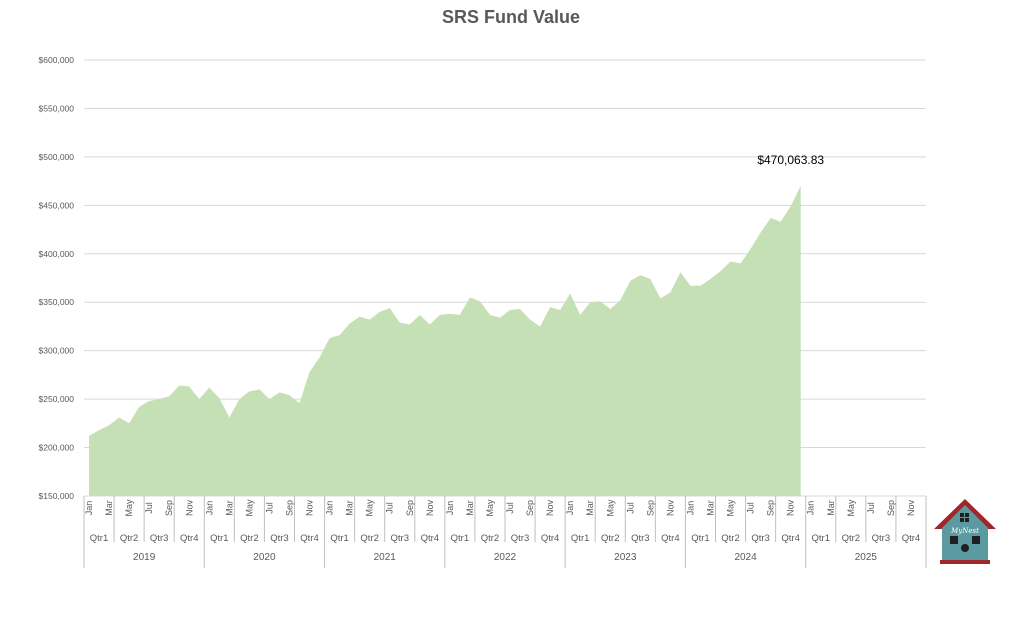  What do you see at coordinates (745, 557) in the screenshot?
I see `x-year-label: 2024` at bounding box center [745, 557].